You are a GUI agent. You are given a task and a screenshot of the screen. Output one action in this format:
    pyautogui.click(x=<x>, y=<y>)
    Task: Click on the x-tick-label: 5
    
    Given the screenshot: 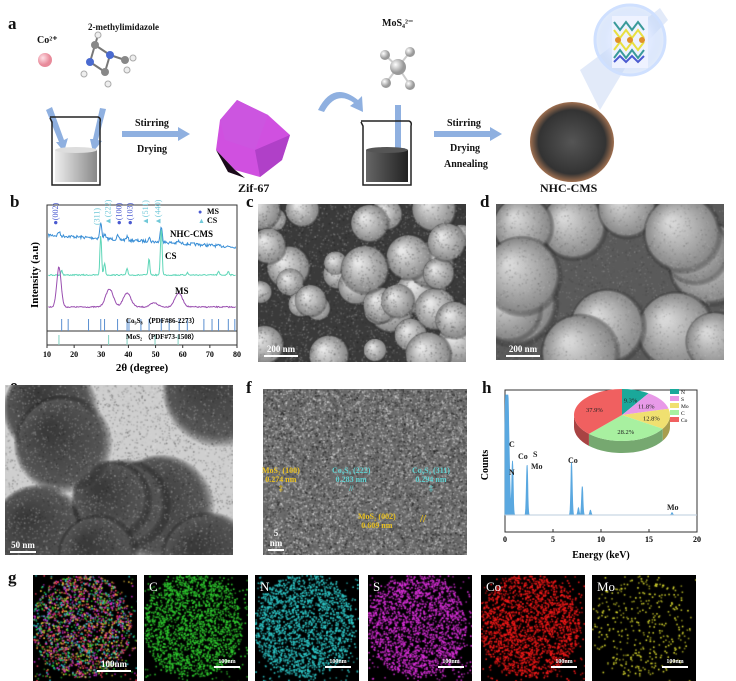 What is the action you would take?
    pyautogui.click(x=553, y=539)
    